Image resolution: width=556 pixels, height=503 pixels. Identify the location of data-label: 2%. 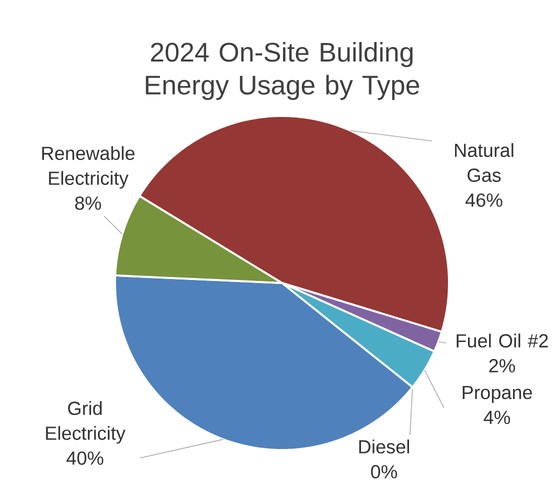
(502, 365).